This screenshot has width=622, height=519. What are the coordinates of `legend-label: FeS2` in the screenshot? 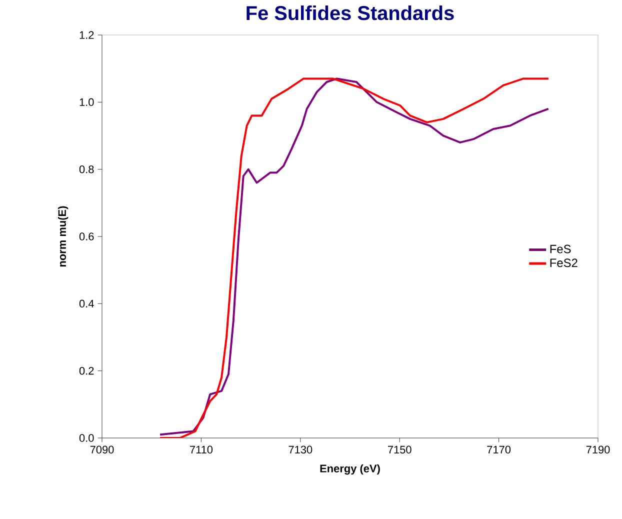 It's located at (564, 263).